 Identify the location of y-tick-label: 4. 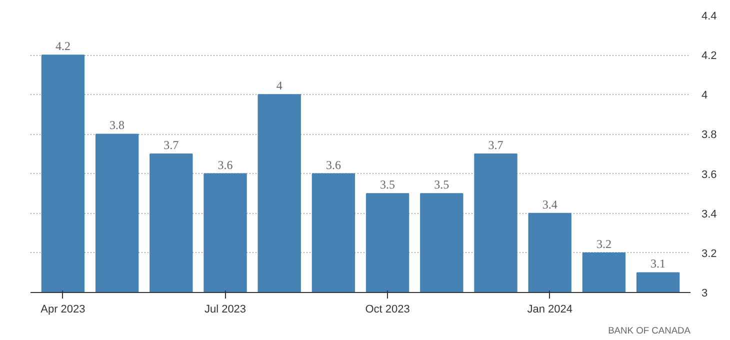
(705, 96).